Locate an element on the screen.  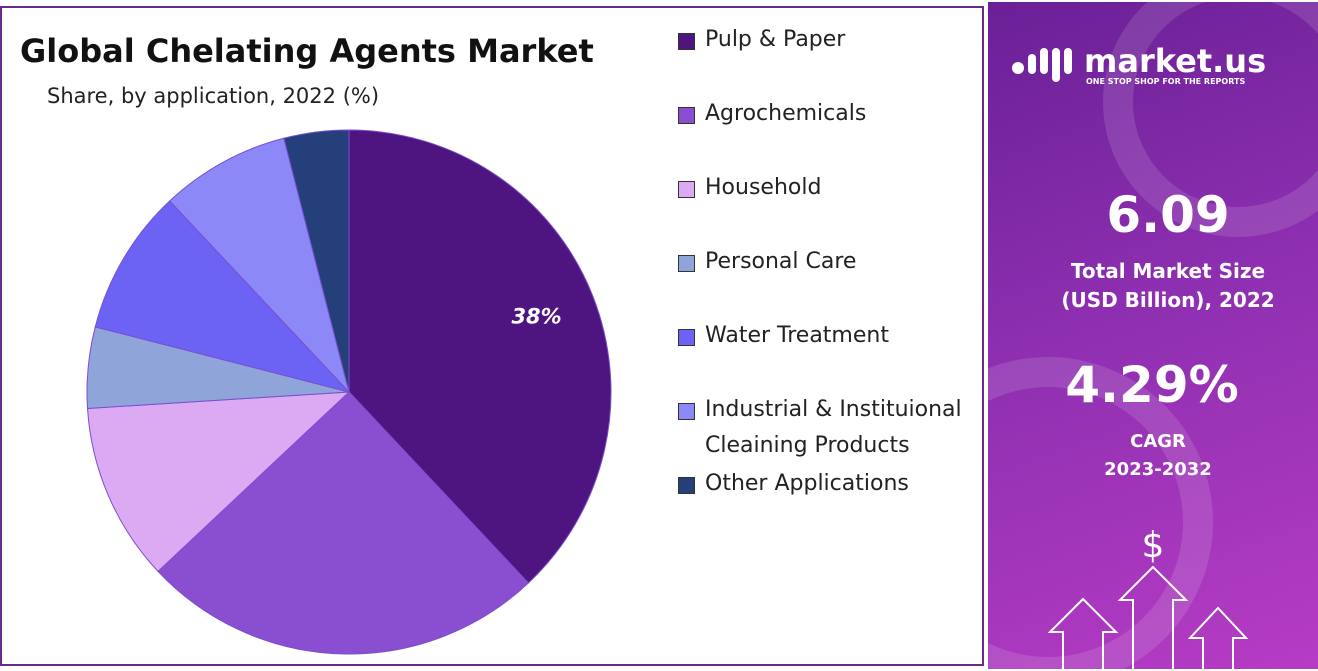
chart-subtitle: Share, by application, 2022 (%) is located at coordinates (213, 96).